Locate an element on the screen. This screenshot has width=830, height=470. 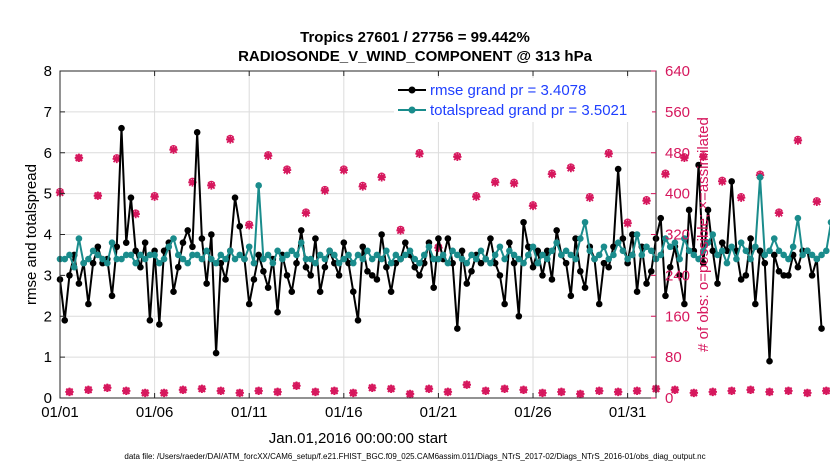
y-right-tick-label: 560 is located at coordinates (677, 112).